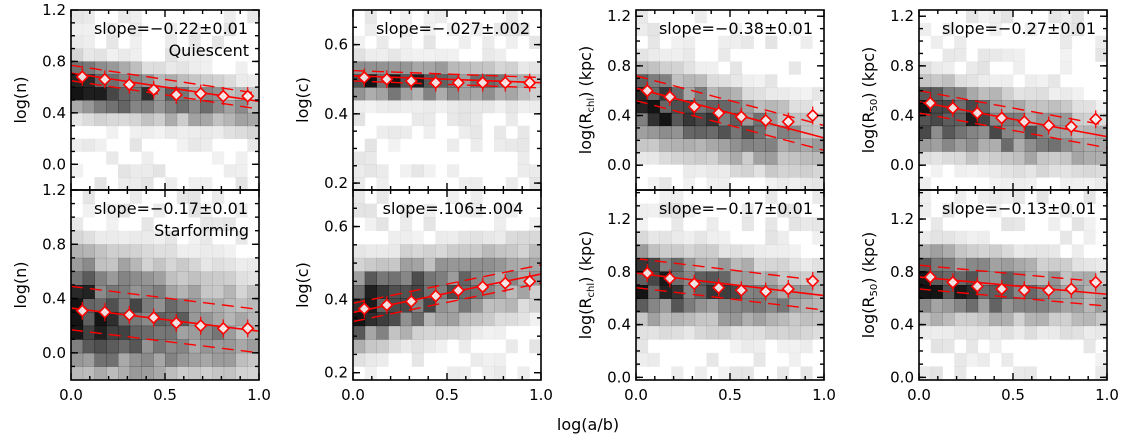 This screenshot has height=437, width=1125. I want to click on slope-annotation: slope=−0.17±0.01, so click(736, 208).